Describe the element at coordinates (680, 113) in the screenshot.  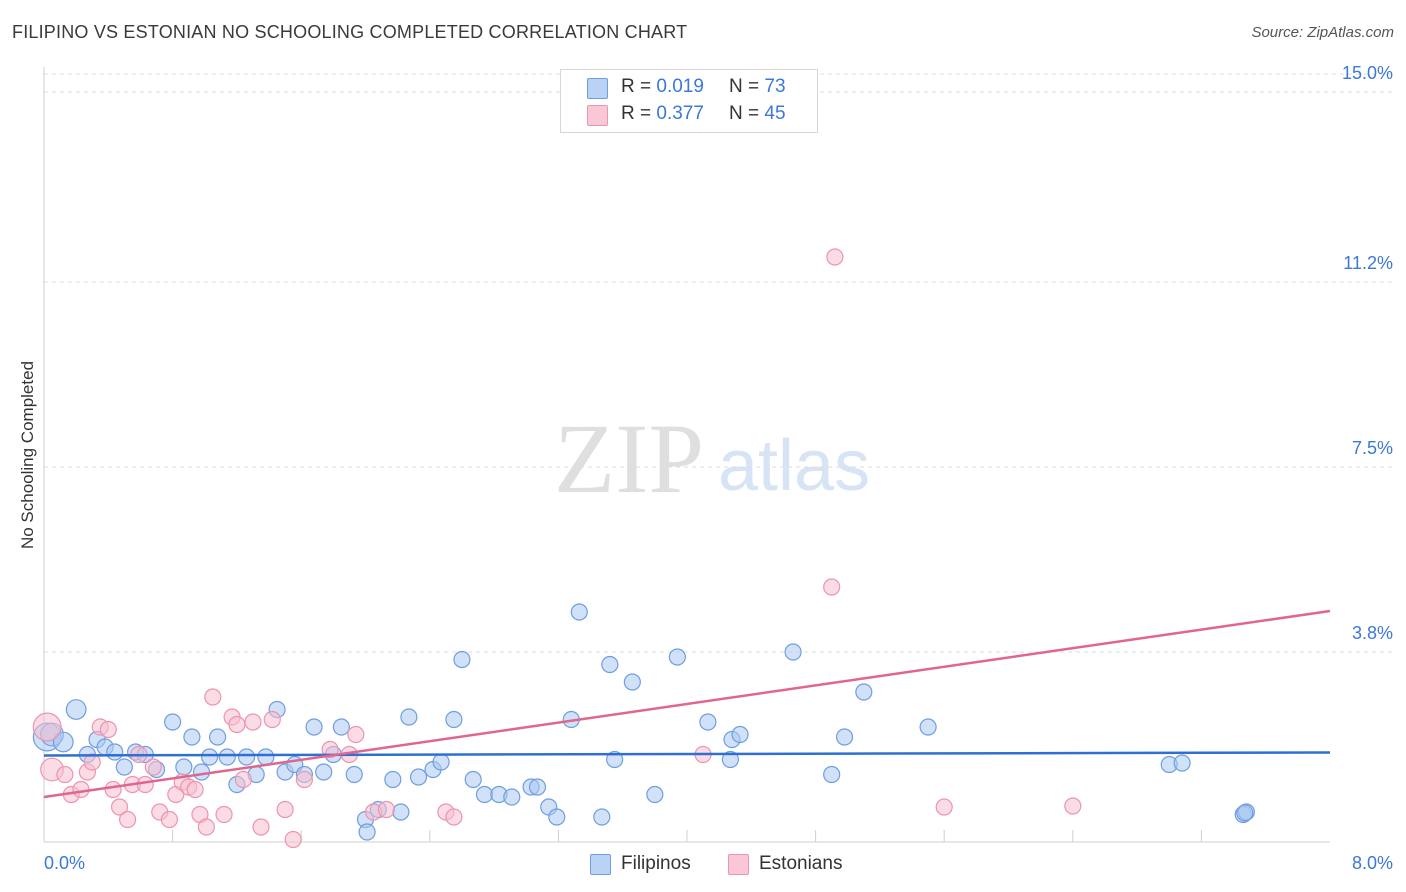
I see `estonians-r-value: 0.377` at that location.